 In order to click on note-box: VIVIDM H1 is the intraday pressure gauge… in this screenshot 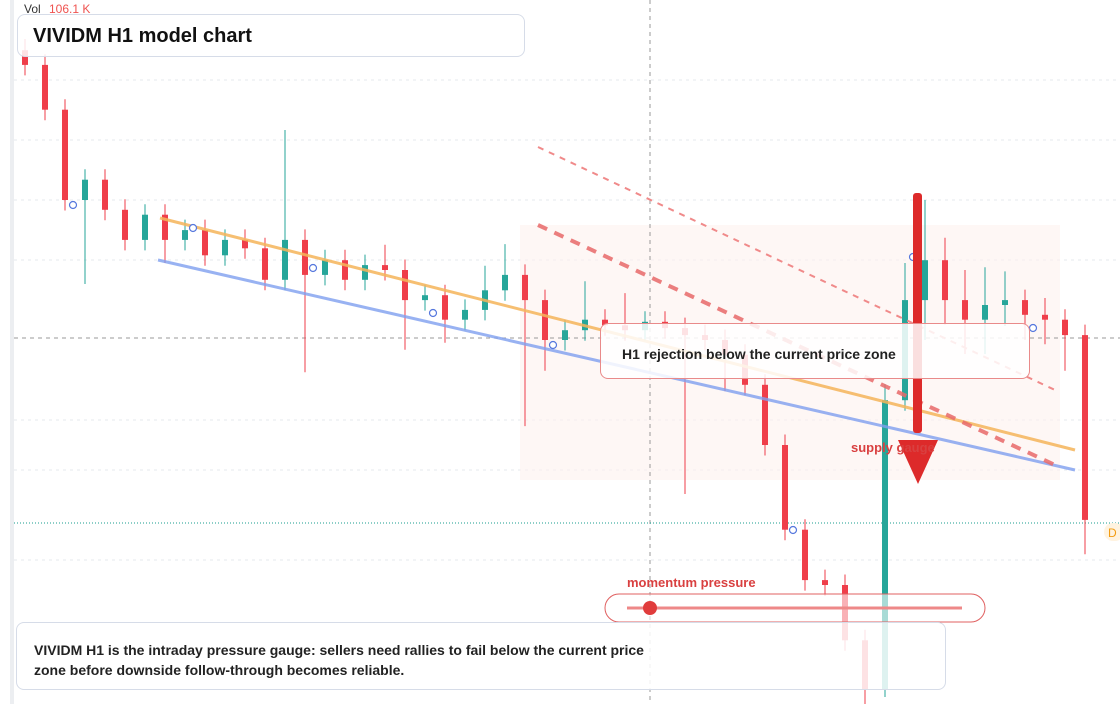, I will do `click(481, 656)`.